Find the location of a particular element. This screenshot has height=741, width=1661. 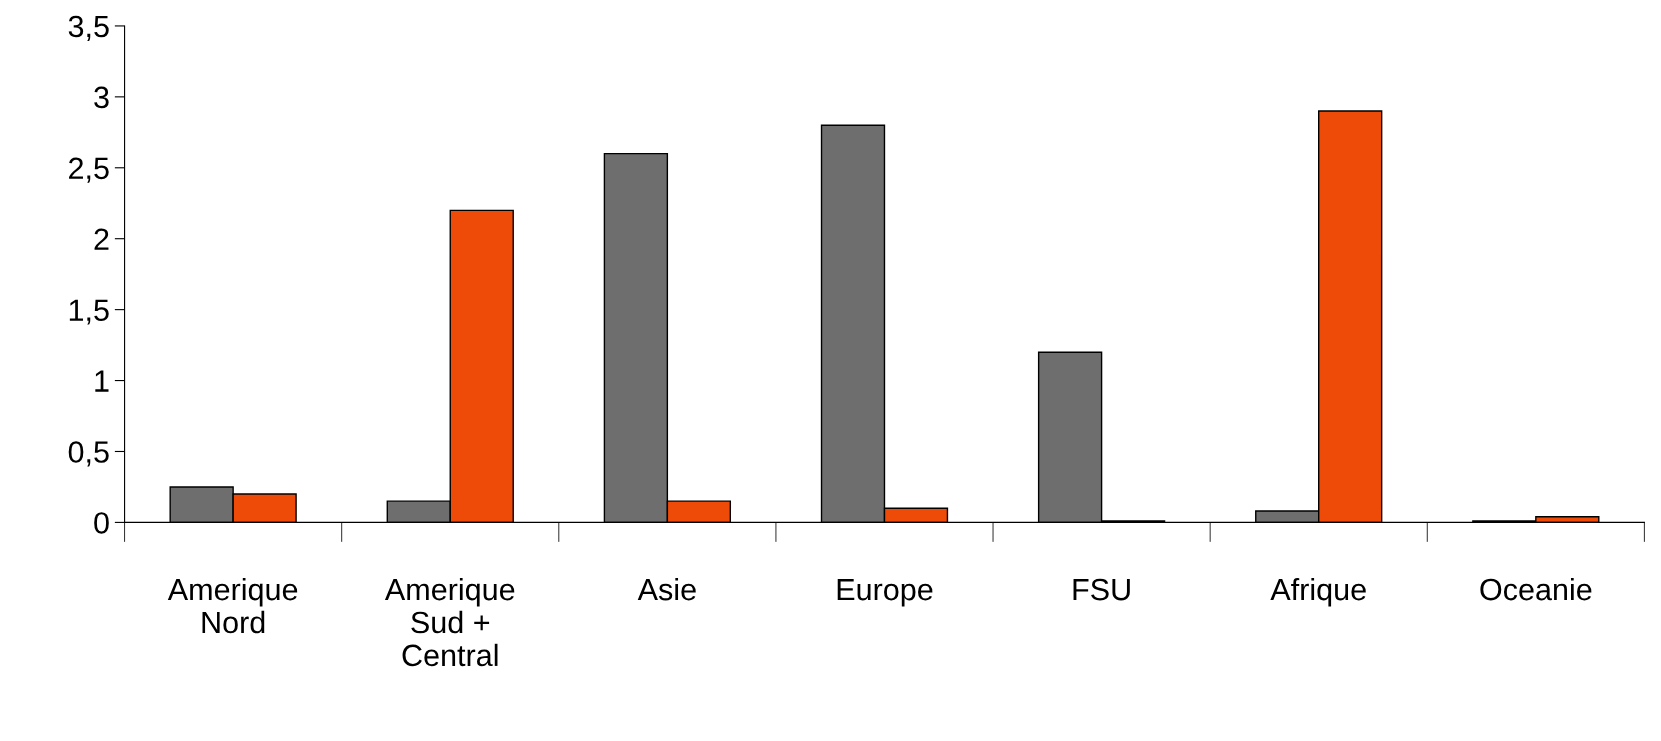

x-tick-label: Amerique Nord is located at coordinates (232, 605).